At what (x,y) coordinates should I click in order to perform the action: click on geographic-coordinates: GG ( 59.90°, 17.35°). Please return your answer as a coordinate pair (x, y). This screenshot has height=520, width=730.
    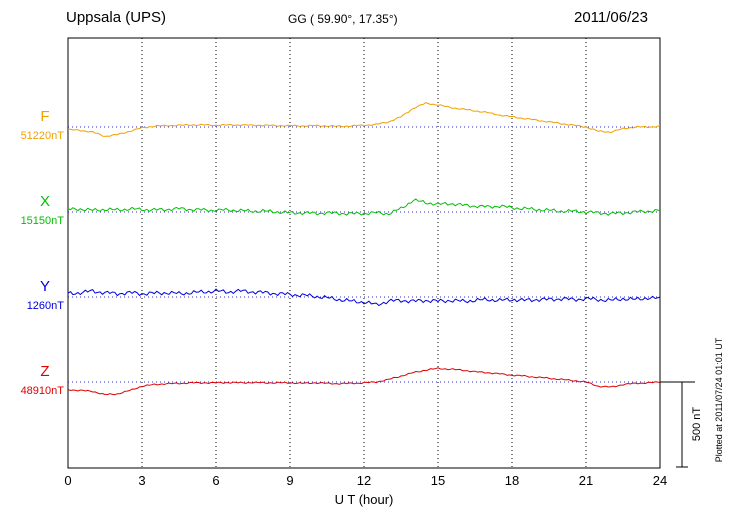
    Looking at the image, I should click on (343, 19).